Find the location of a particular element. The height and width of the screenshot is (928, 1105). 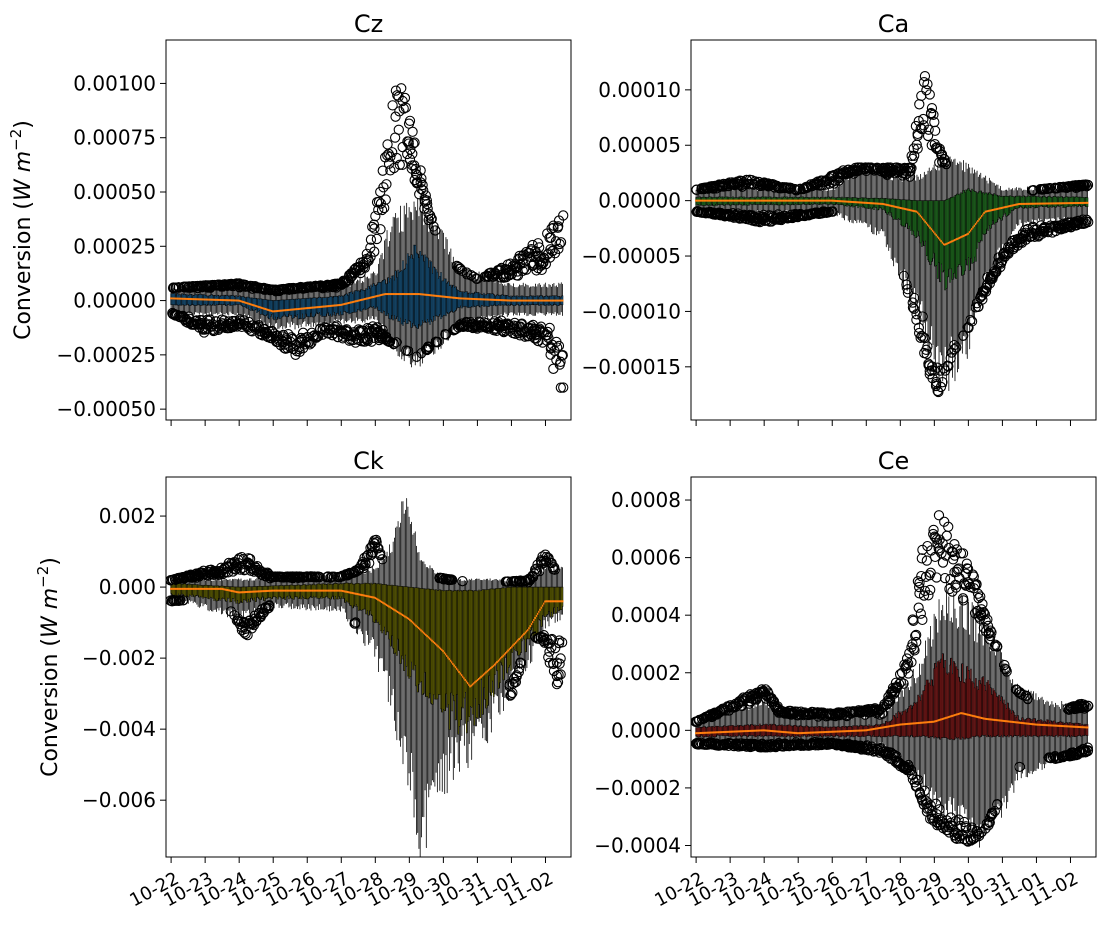

y-tick-label: 0.00100 is located at coordinates (114, 83).